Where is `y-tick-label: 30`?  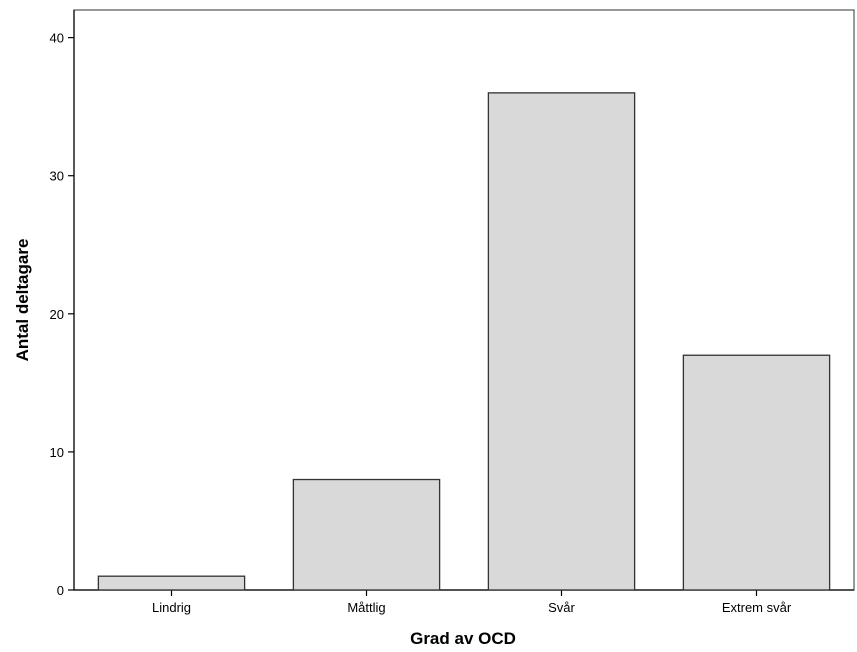 y-tick-label: 30 is located at coordinates (57, 176).